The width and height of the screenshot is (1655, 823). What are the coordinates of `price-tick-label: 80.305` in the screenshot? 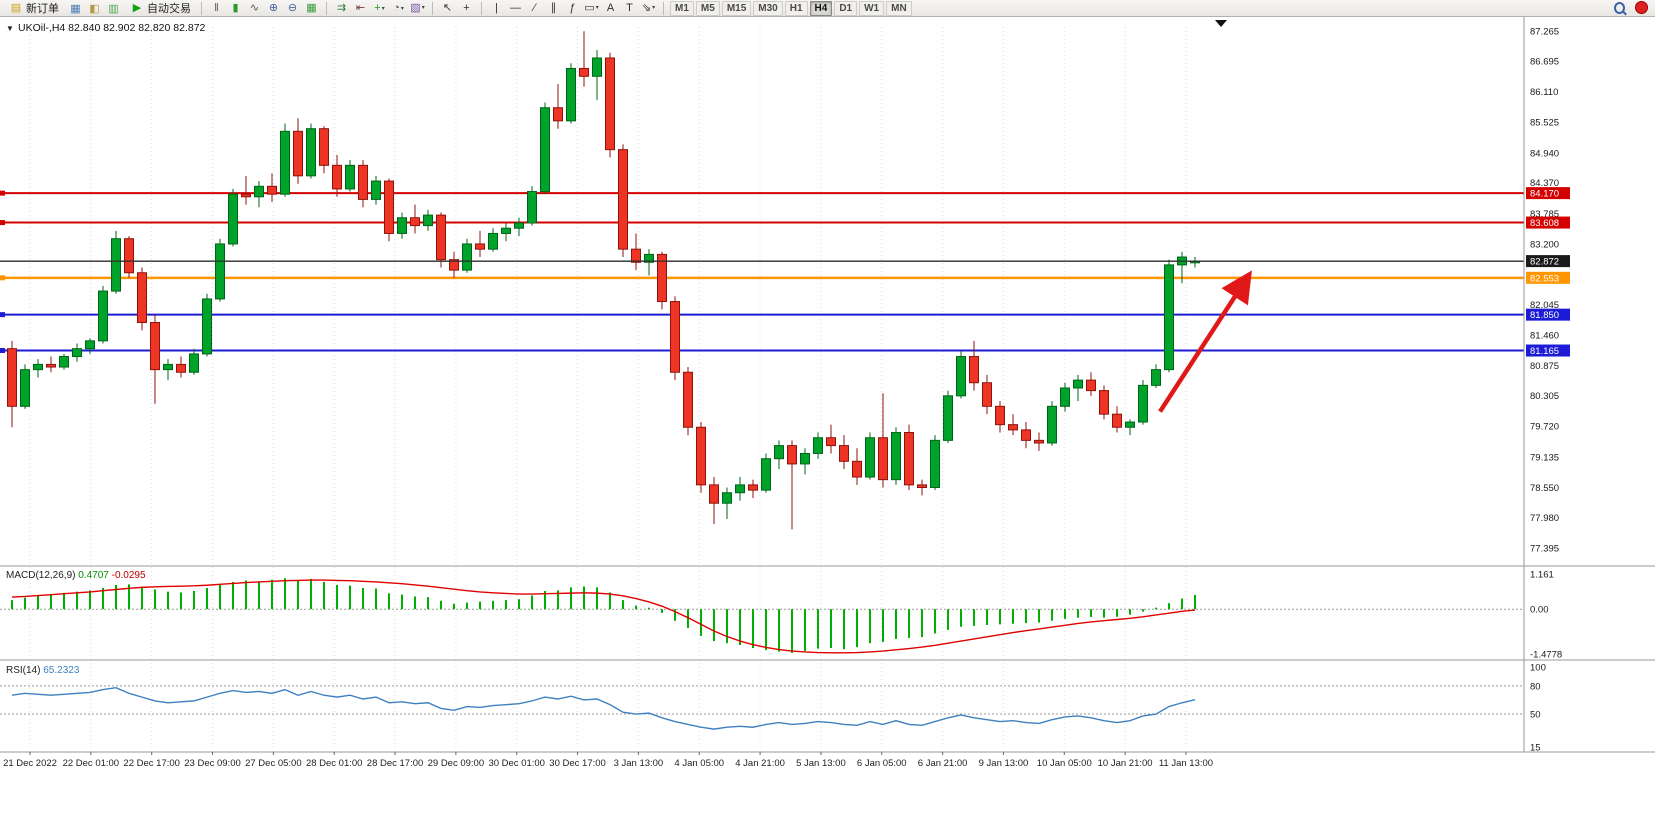 It's located at (1544, 396).